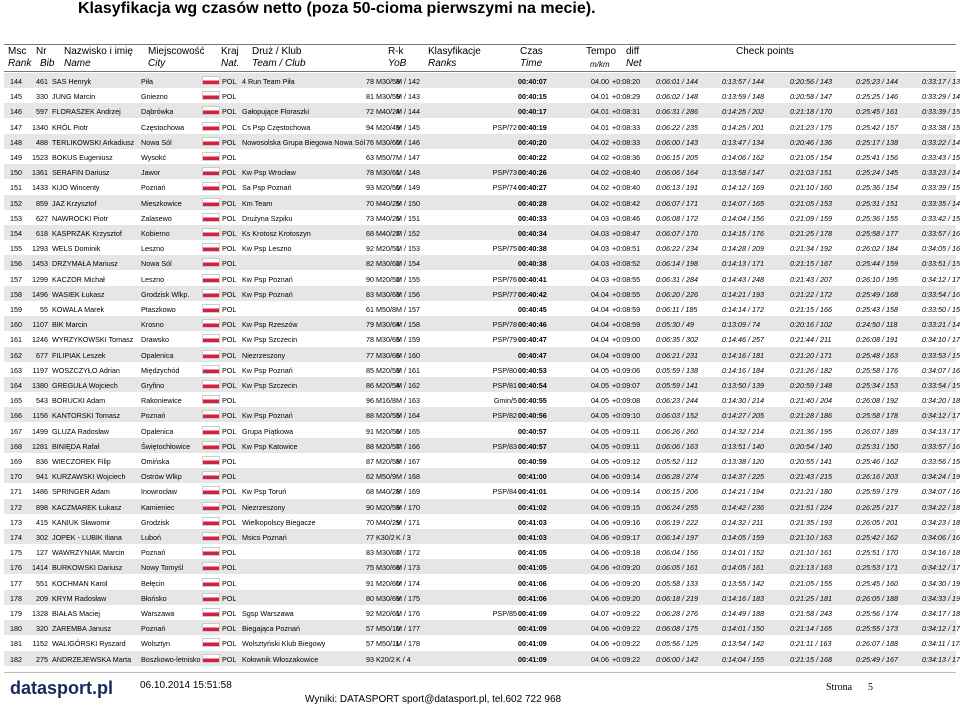 Image resolution: width=960 pixels, height=708 pixels. Describe the element at coordinates (743, 233) in the screenshot. I see `checkpoint: 0:14:15 / 176` at that location.